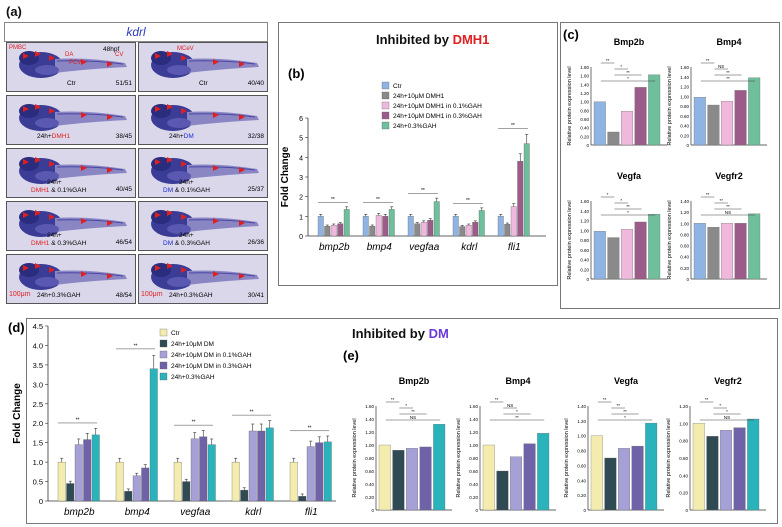 This screenshot has width=782, height=527. What do you see at coordinates (192, 344) in the screenshot?
I see `legend-label: 24h+10μM DM` at bounding box center [192, 344].